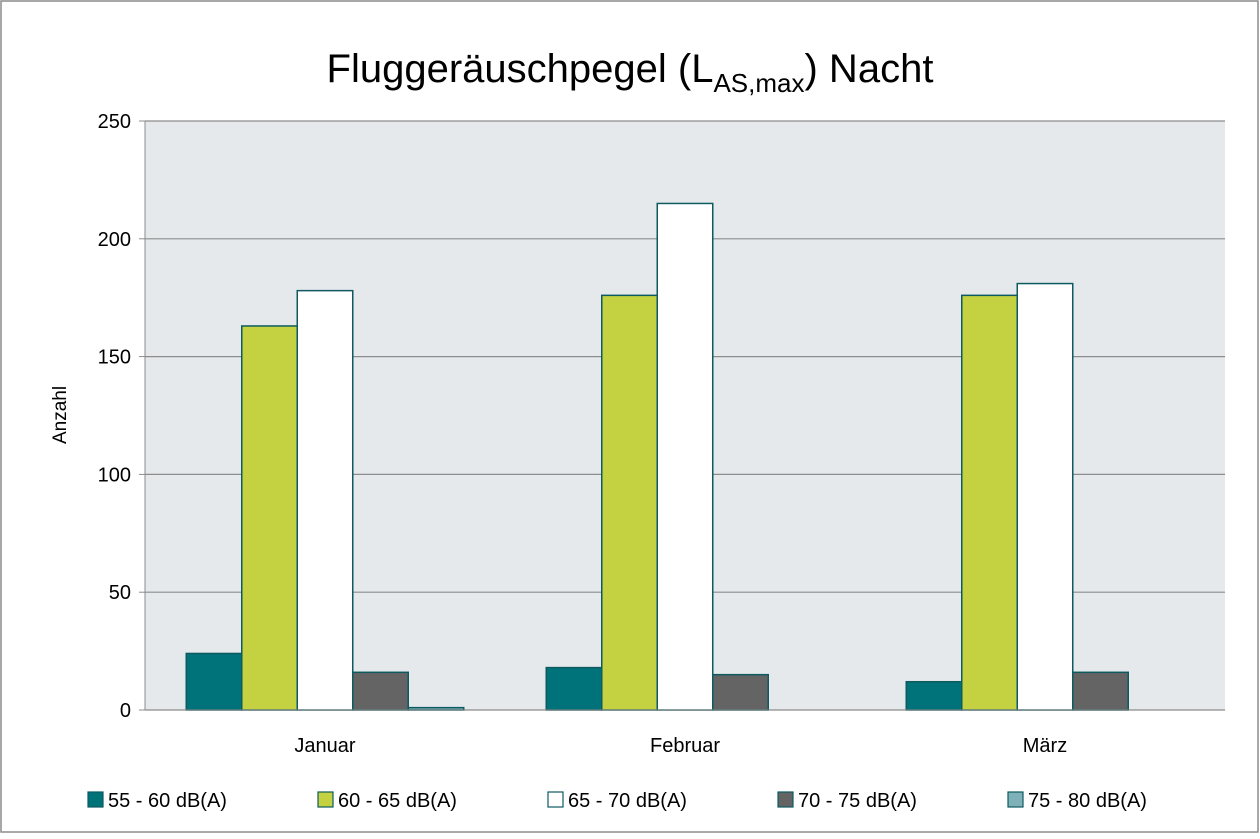 Image resolution: width=1260 pixels, height=839 pixels. I want to click on x-tick-label: Februar, so click(685, 746).